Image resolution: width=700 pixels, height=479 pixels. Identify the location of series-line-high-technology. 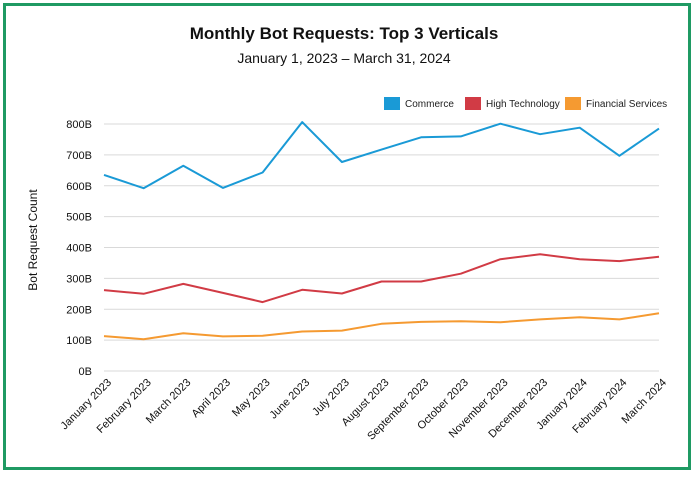
(381, 278).